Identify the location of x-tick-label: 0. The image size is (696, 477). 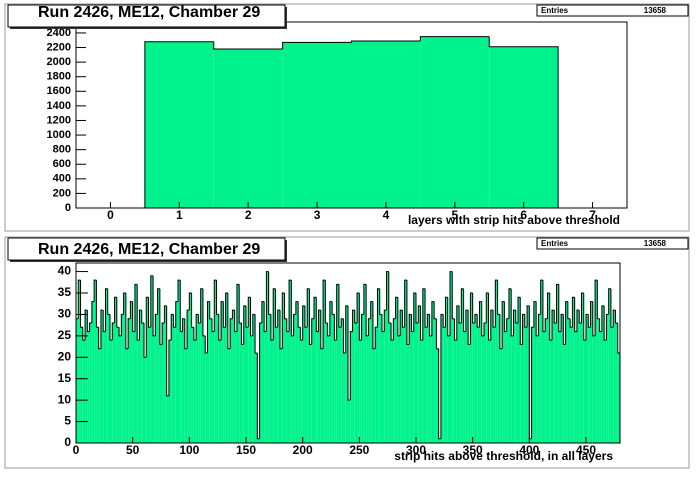
(76, 450).